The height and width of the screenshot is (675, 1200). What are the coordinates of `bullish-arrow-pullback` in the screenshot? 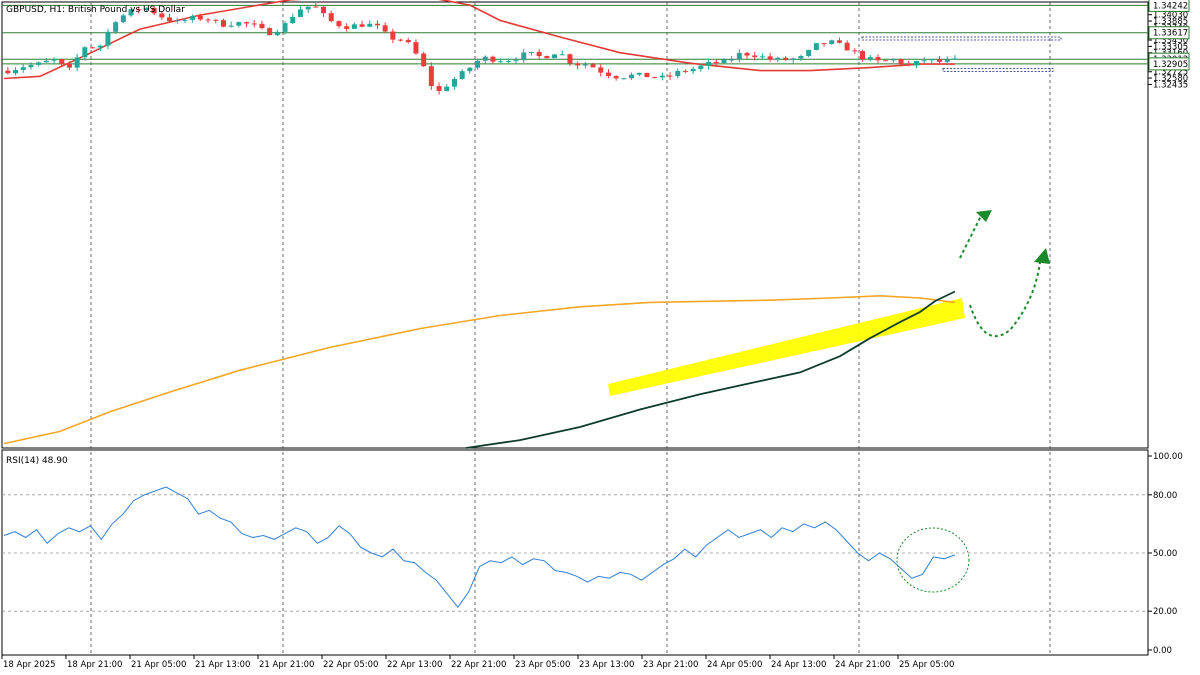 It's located at (1005, 299).